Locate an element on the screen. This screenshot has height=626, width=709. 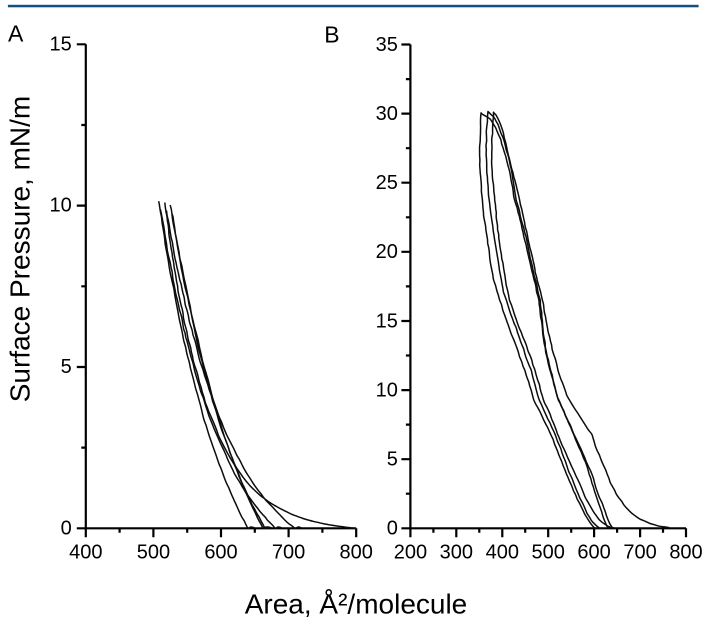
svg-text: 200 is located at coordinates (410, 553).